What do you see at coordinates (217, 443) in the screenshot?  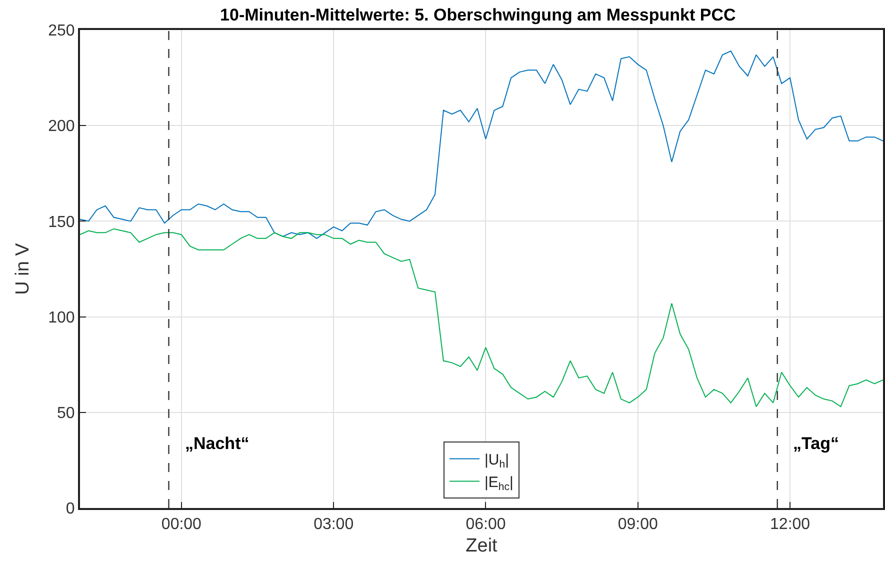 I see `ref-line-label: „Nacht“` at bounding box center [217, 443].